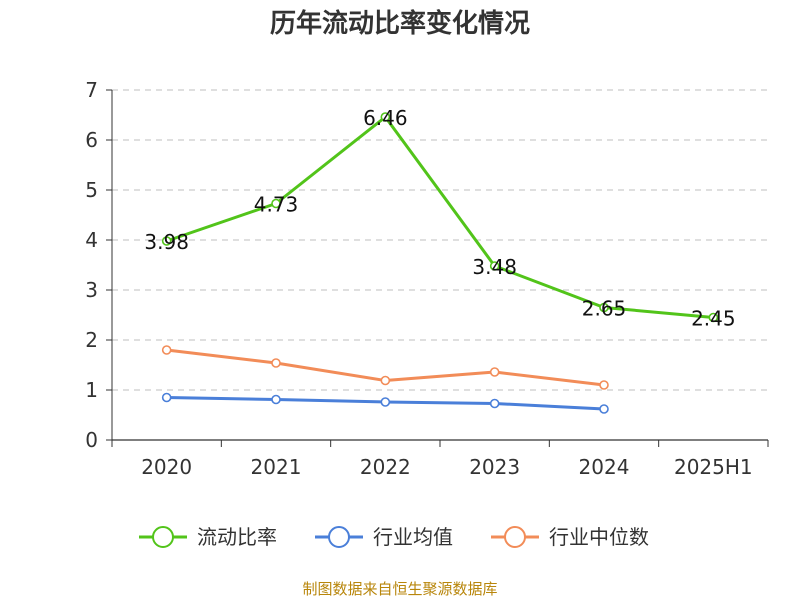  What do you see at coordinates (604, 467) in the screenshot?
I see `x-tick-label: 2024` at bounding box center [604, 467].